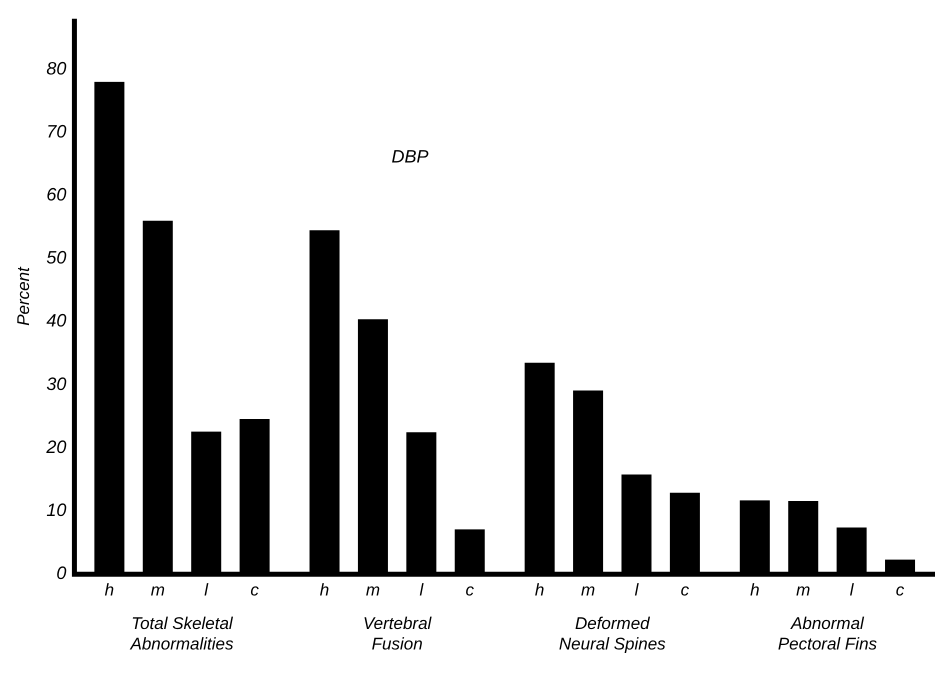 The image size is (941, 699). I want to click on text: DBP, so click(410, 156).